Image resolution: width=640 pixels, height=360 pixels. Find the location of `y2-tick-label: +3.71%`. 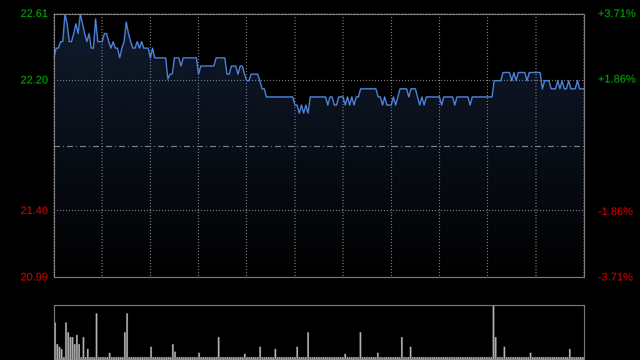

y2-tick-label: +3.71% is located at coordinates (617, 14).